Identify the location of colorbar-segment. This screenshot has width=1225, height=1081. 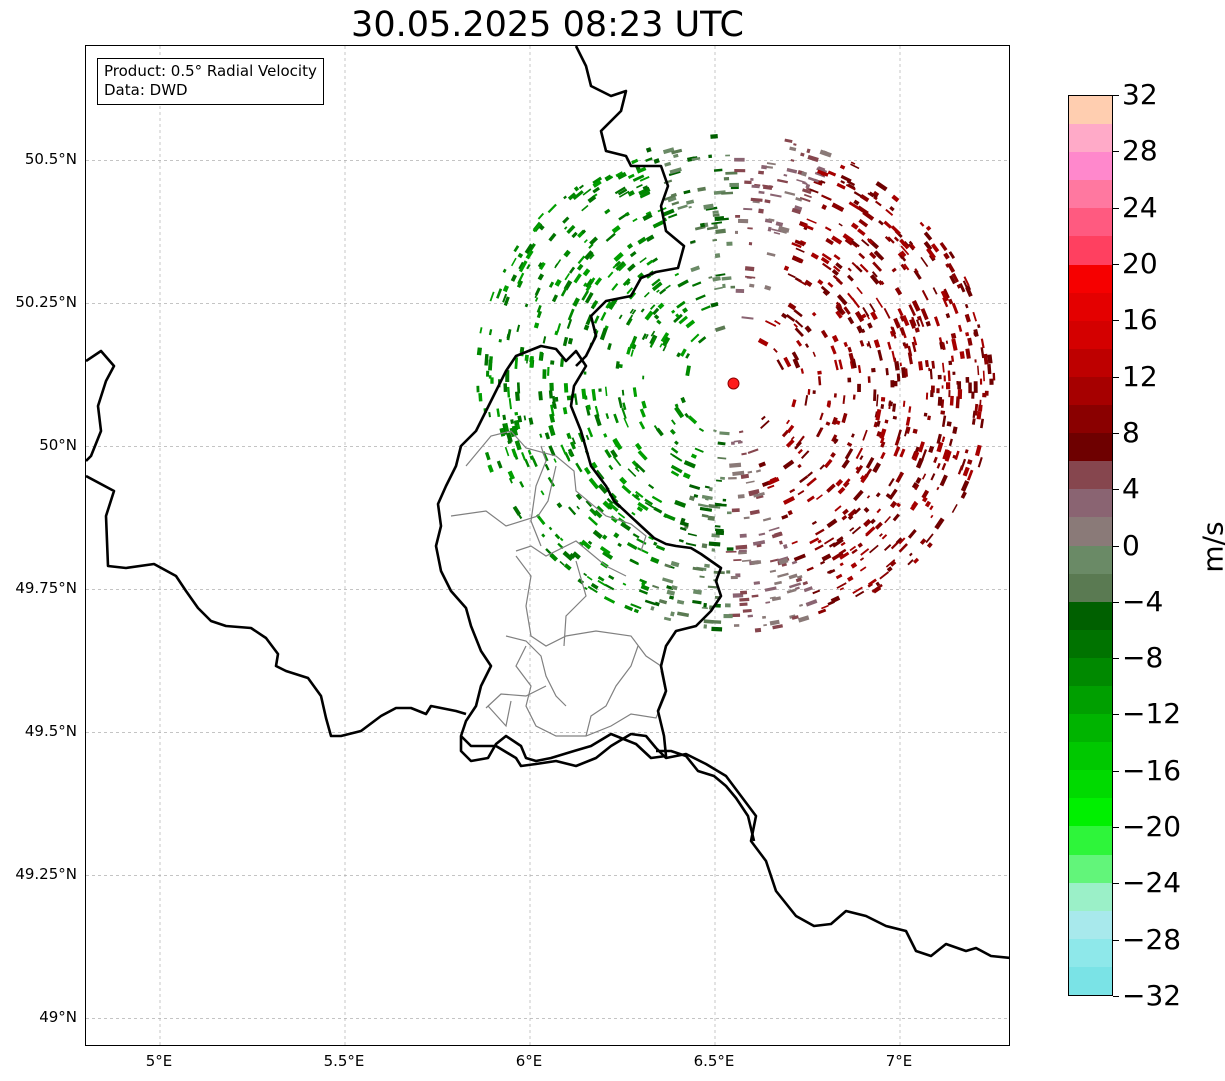
(1090, 812).